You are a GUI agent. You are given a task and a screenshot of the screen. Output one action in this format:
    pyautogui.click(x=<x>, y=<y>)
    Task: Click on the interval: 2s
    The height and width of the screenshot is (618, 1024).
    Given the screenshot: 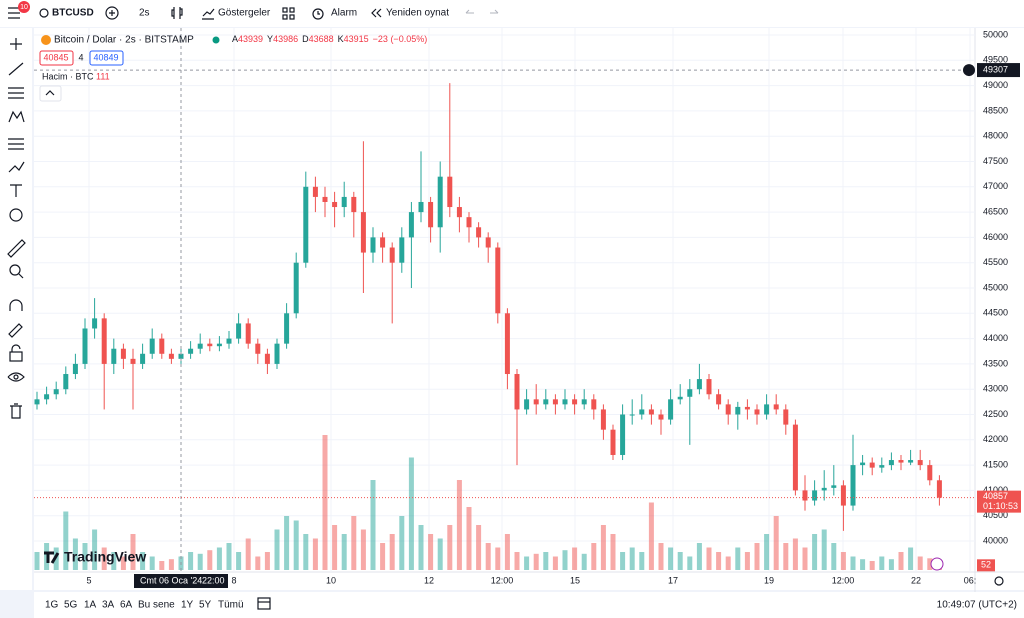 What is the action you would take?
    pyautogui.click(x=144, y=13)
    